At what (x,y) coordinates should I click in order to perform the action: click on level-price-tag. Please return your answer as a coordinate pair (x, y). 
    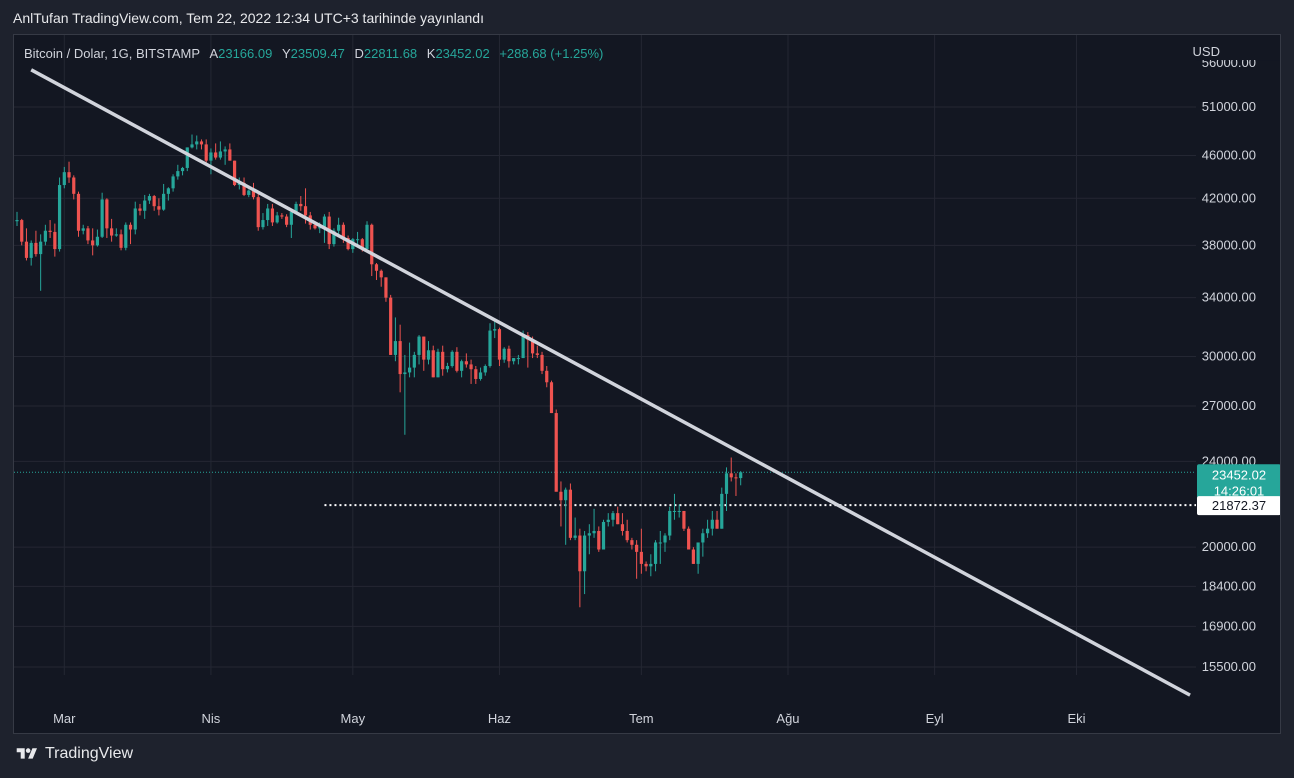
    Looking at the image, I should click on (1238, 506).